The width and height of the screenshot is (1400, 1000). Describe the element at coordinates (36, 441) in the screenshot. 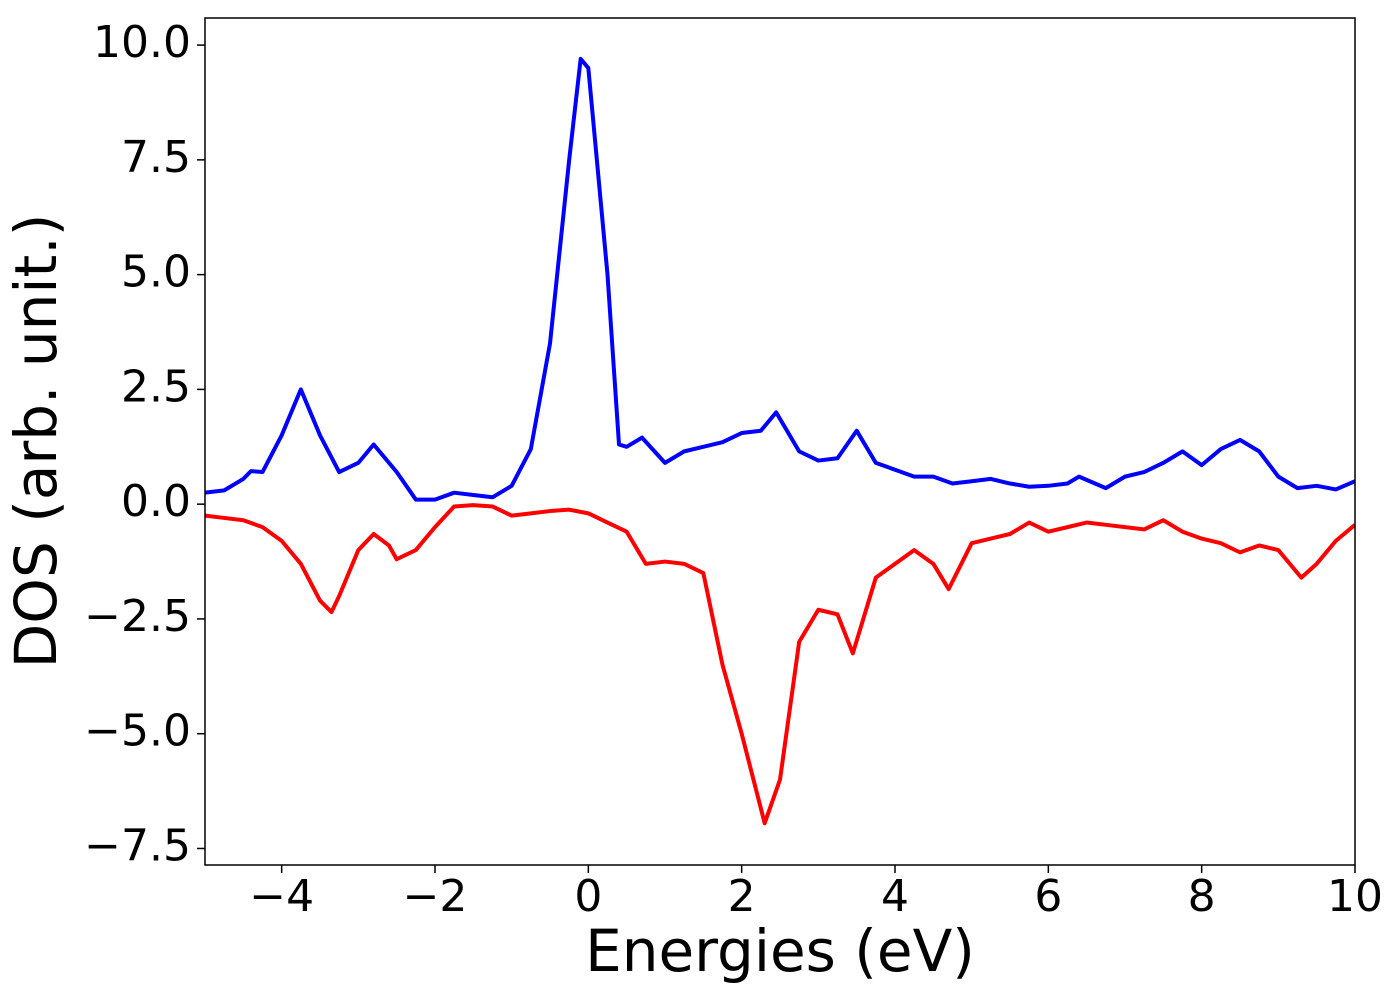

I see `y-axis-label: DOS (arb. unit.)` at that location.